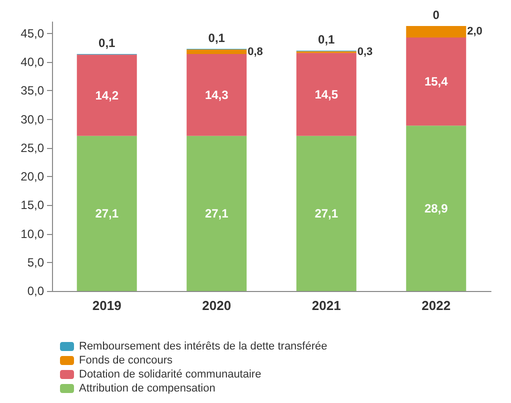 This screenshot has width=511, height=403. I want to click on y-tick-label: 5,0, so click(35, 262).